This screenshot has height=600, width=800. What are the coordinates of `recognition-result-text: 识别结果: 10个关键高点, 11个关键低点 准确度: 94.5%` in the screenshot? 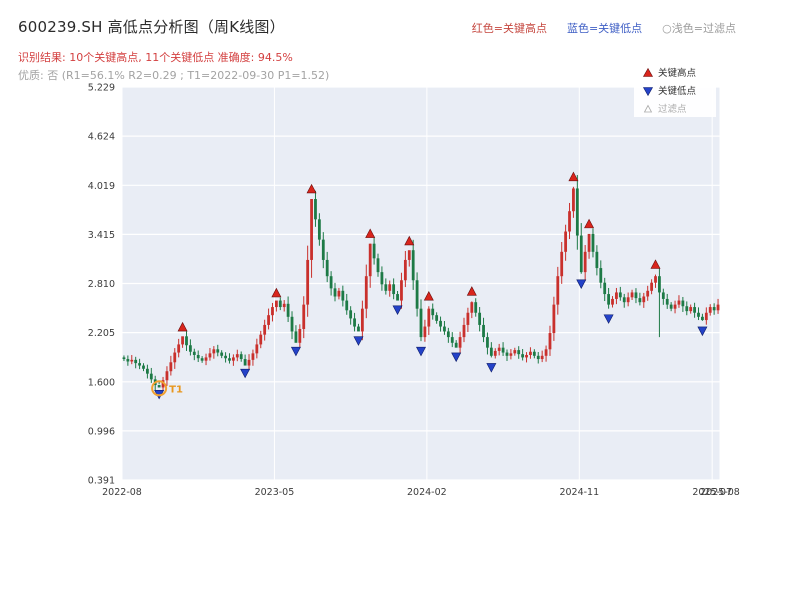 It's located at (155, 57).